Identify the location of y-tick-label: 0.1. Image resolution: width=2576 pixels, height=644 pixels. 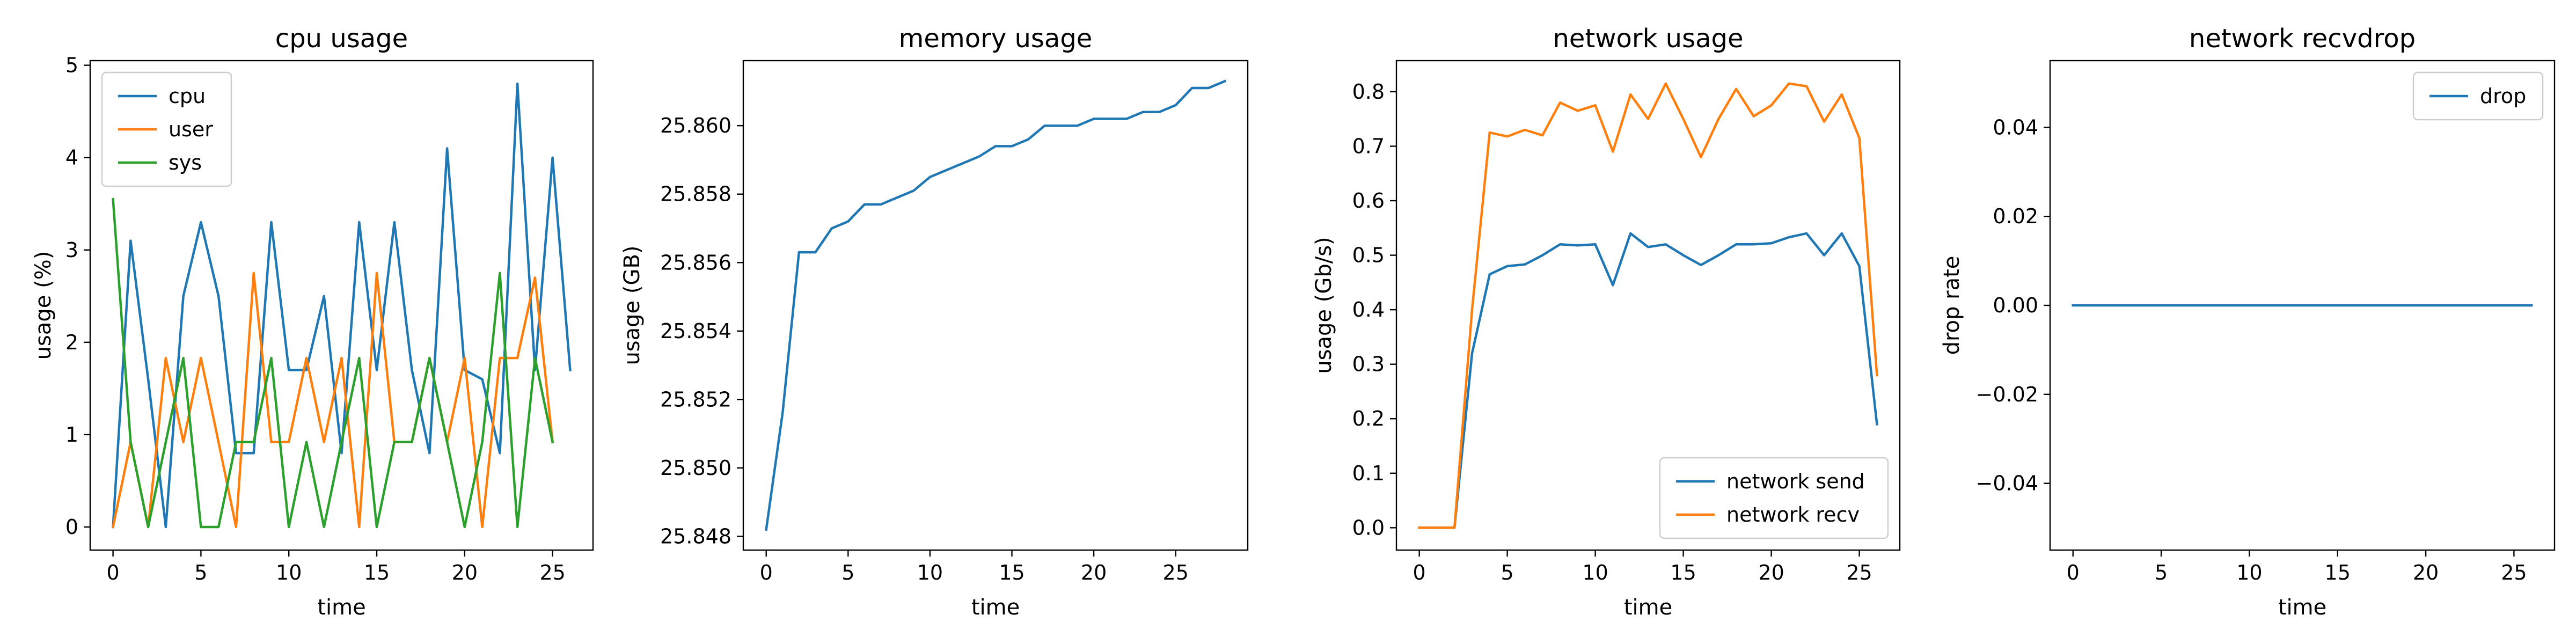
(1368, 473).